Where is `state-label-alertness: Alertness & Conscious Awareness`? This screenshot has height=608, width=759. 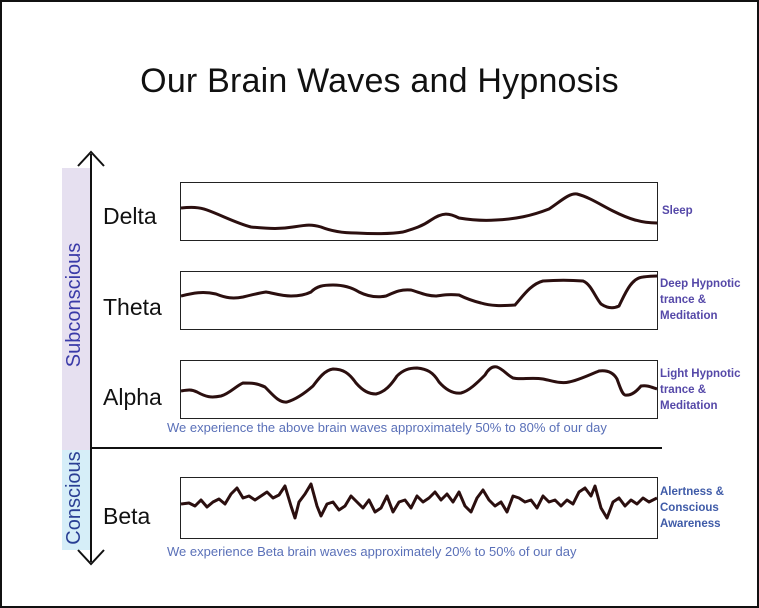 state-label-alertness: Alertness & Conscious Awareness is located at coordinates (692, 508).